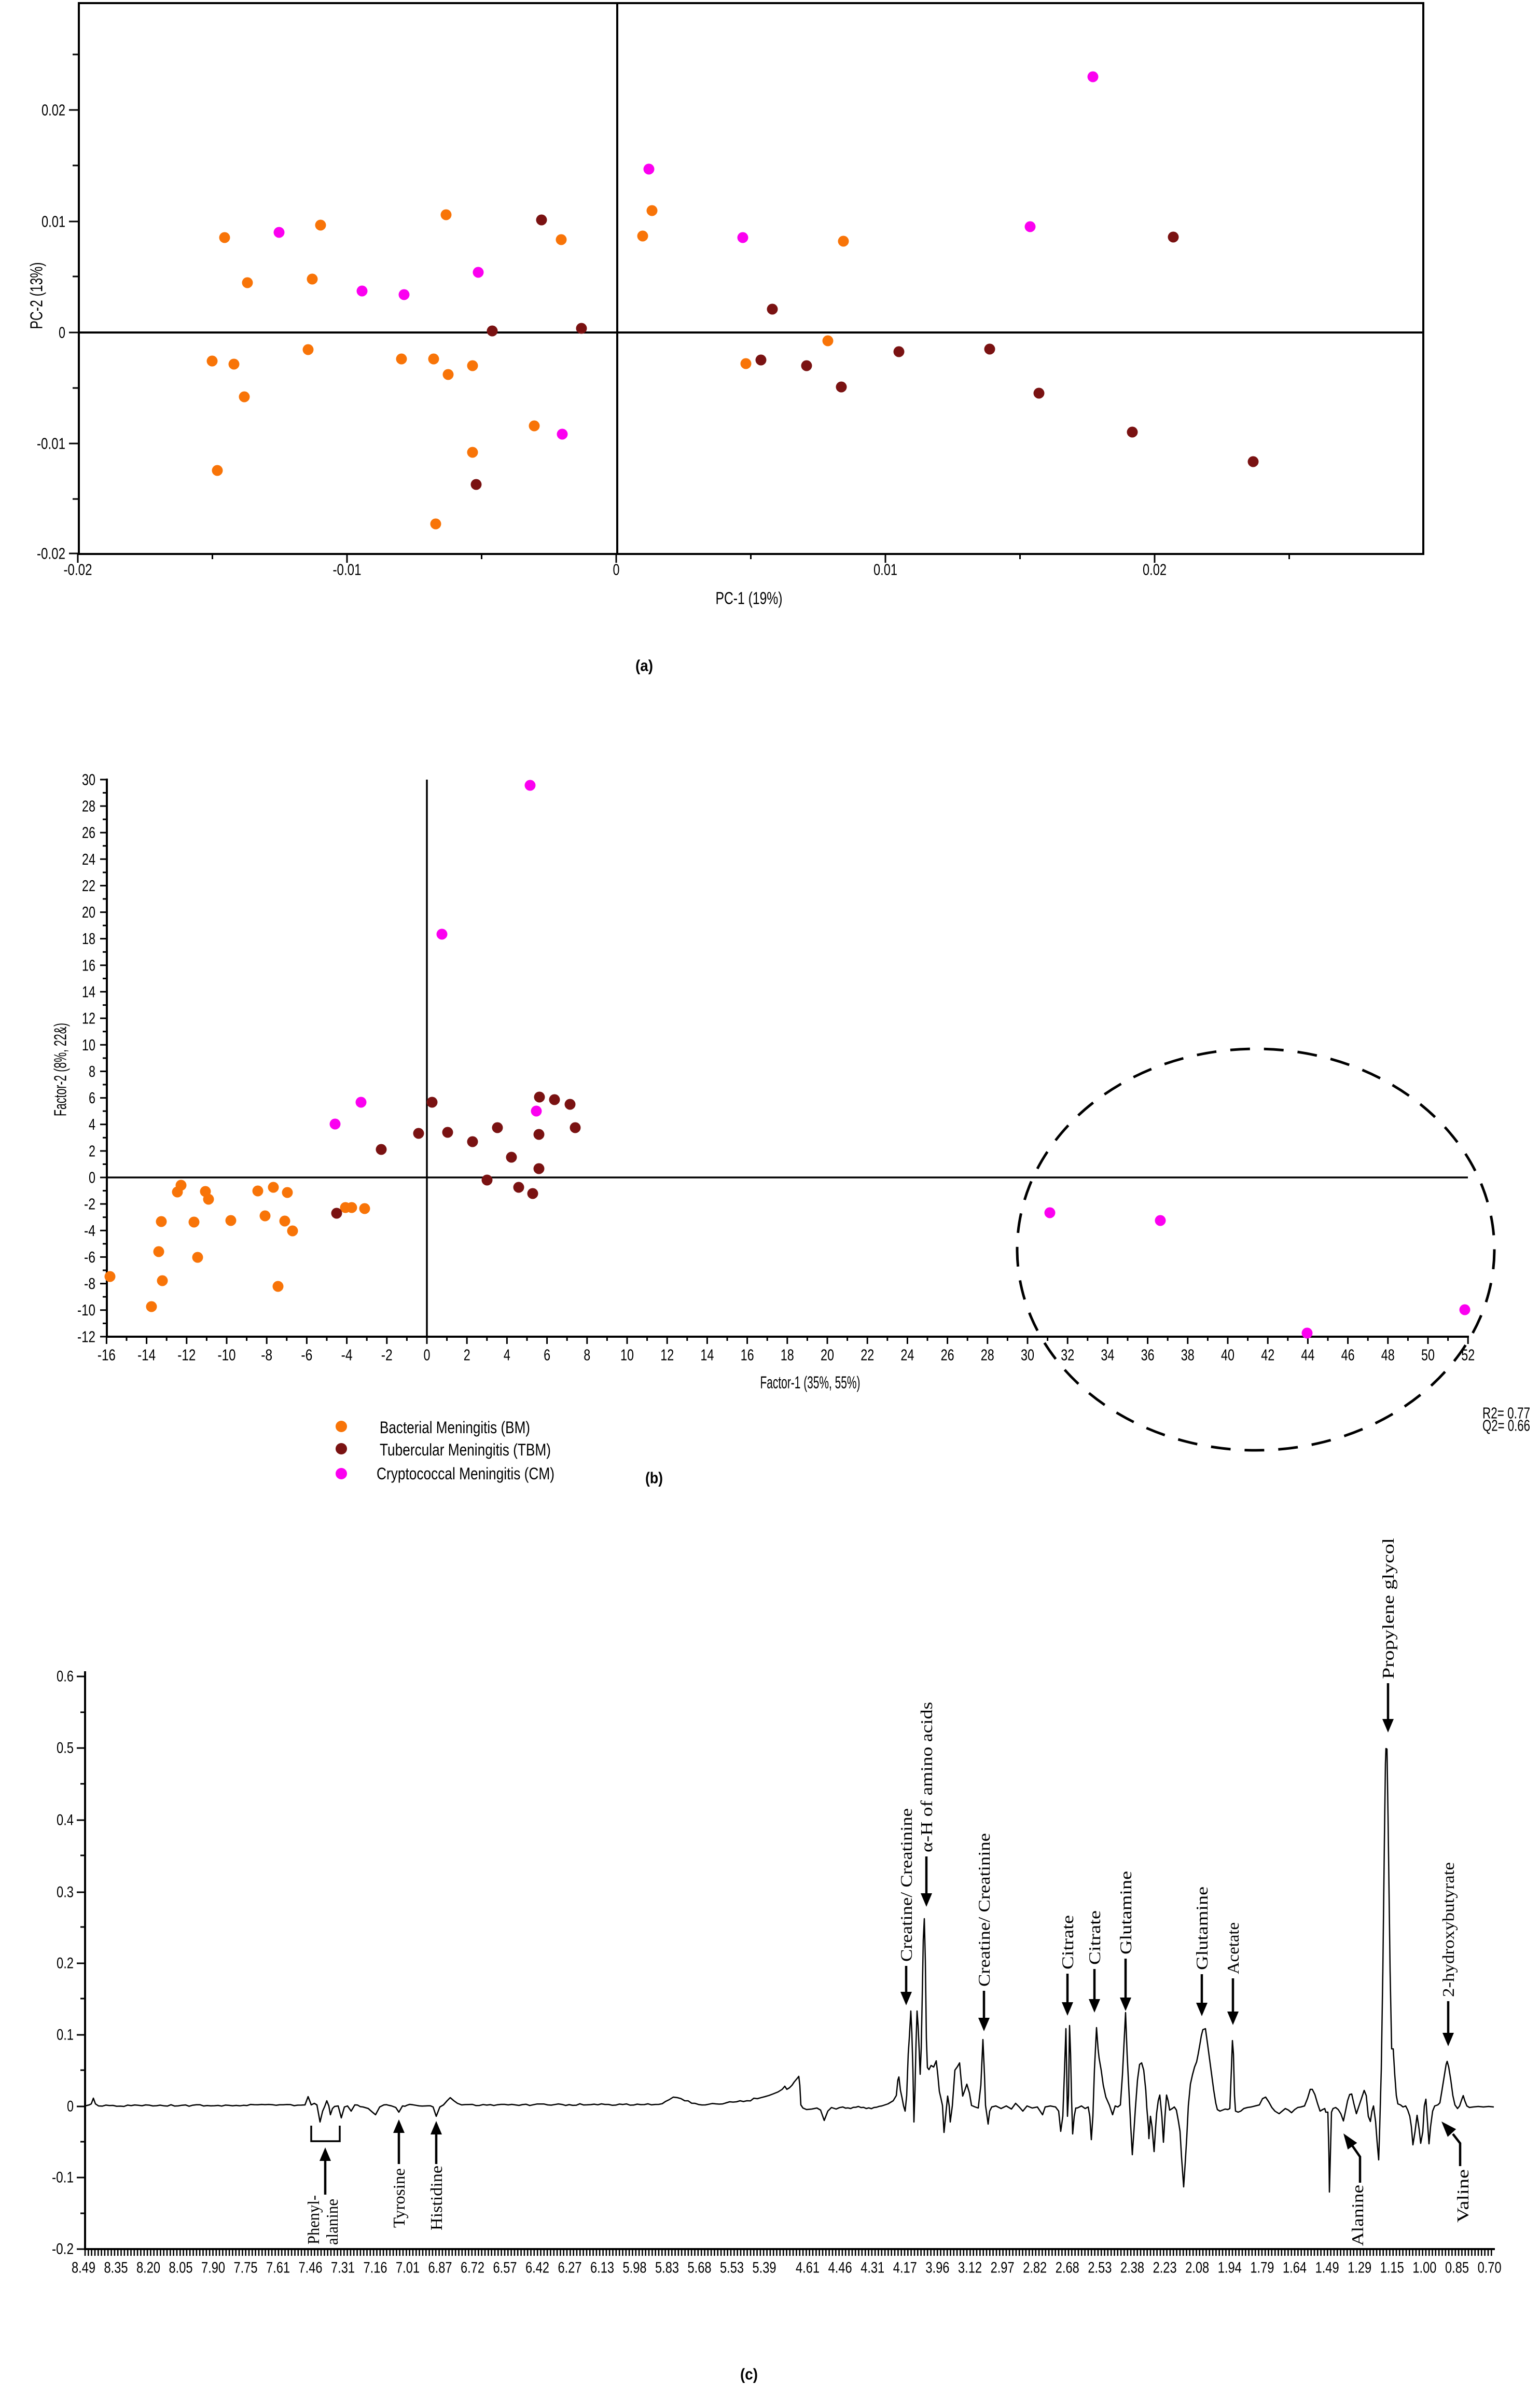 This screenshot has height=2385, width=1540. Describe the element at coordinates (313, 2219) in the screenshot. I see `svg-text: Phenyl-` at that location.